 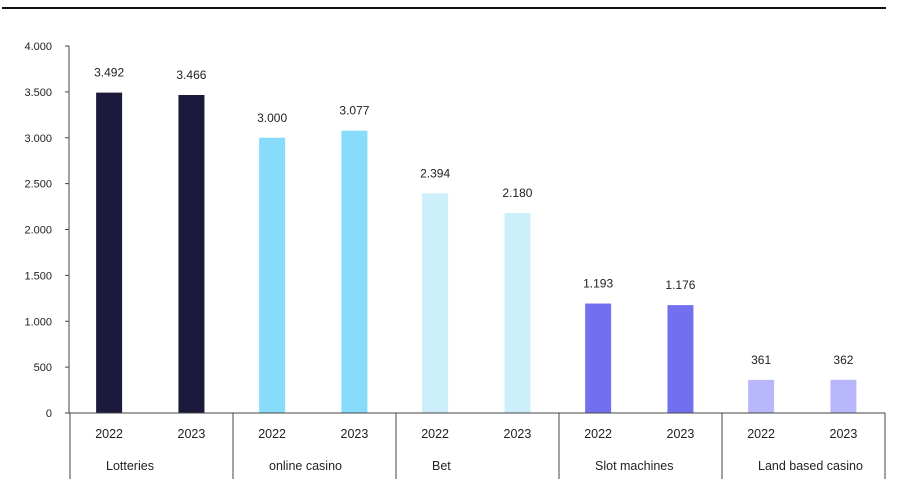 I want to click on bar-value-label: 3.466, so click(x=191, y=75).